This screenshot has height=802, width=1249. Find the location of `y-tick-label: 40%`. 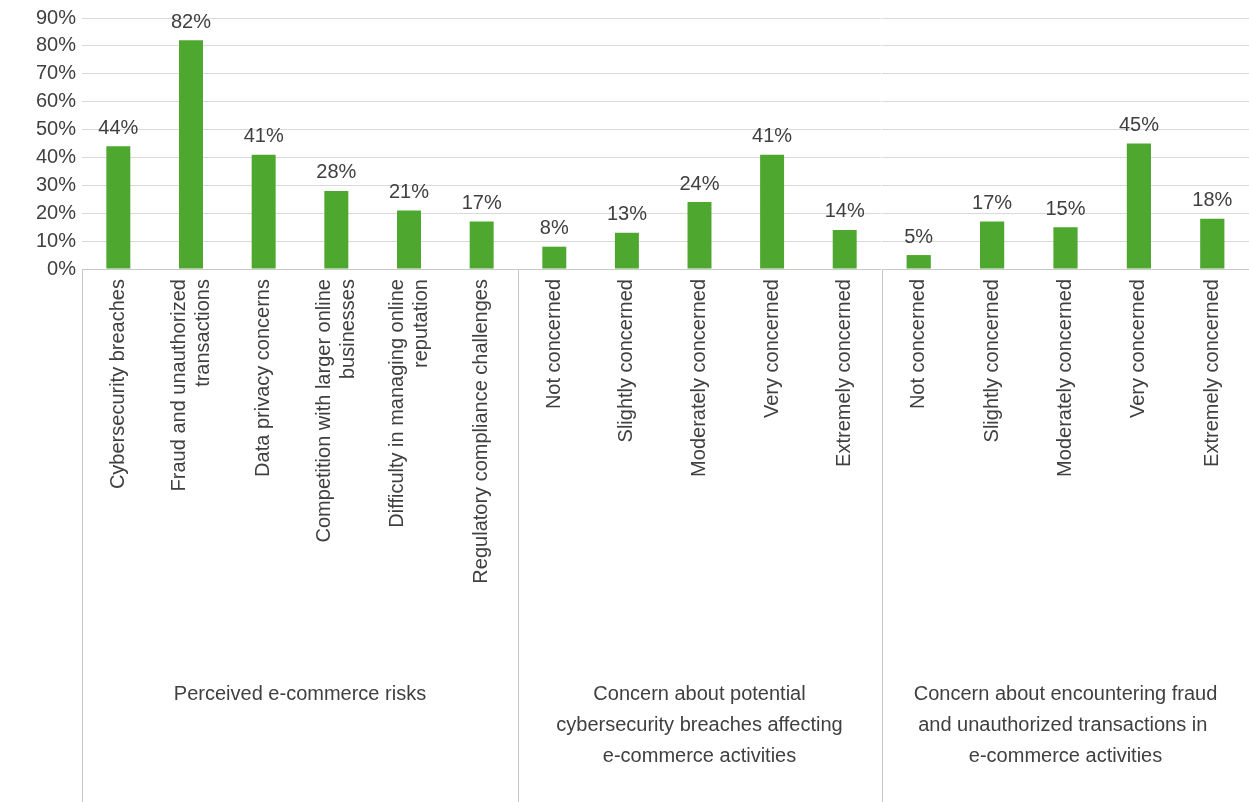

y-tick-label: 40% is located at coordinates (56, 155).